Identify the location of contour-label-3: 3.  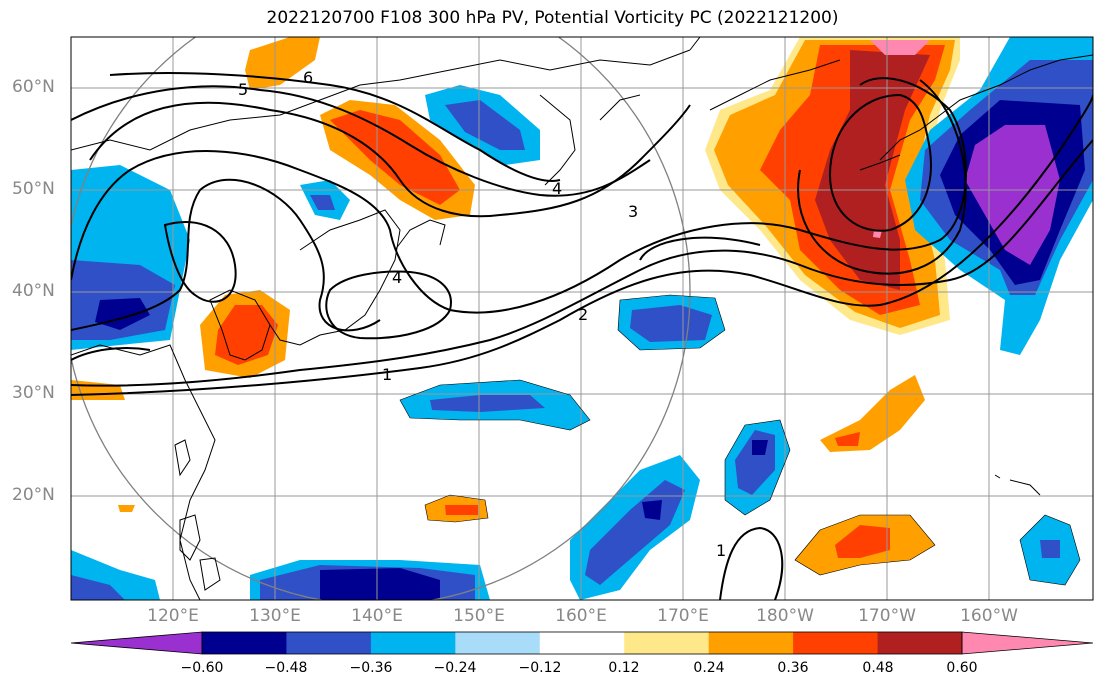
(633, 211).